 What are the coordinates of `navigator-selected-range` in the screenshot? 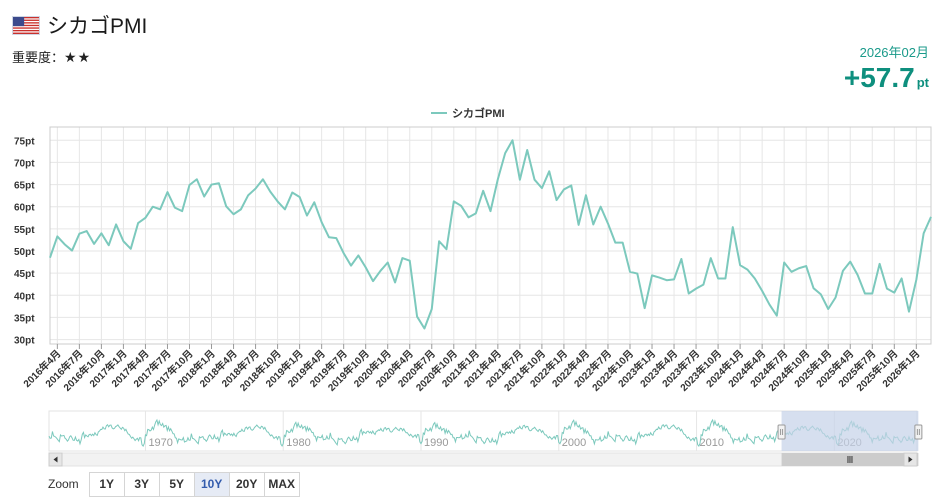 It's located at (850, 431).